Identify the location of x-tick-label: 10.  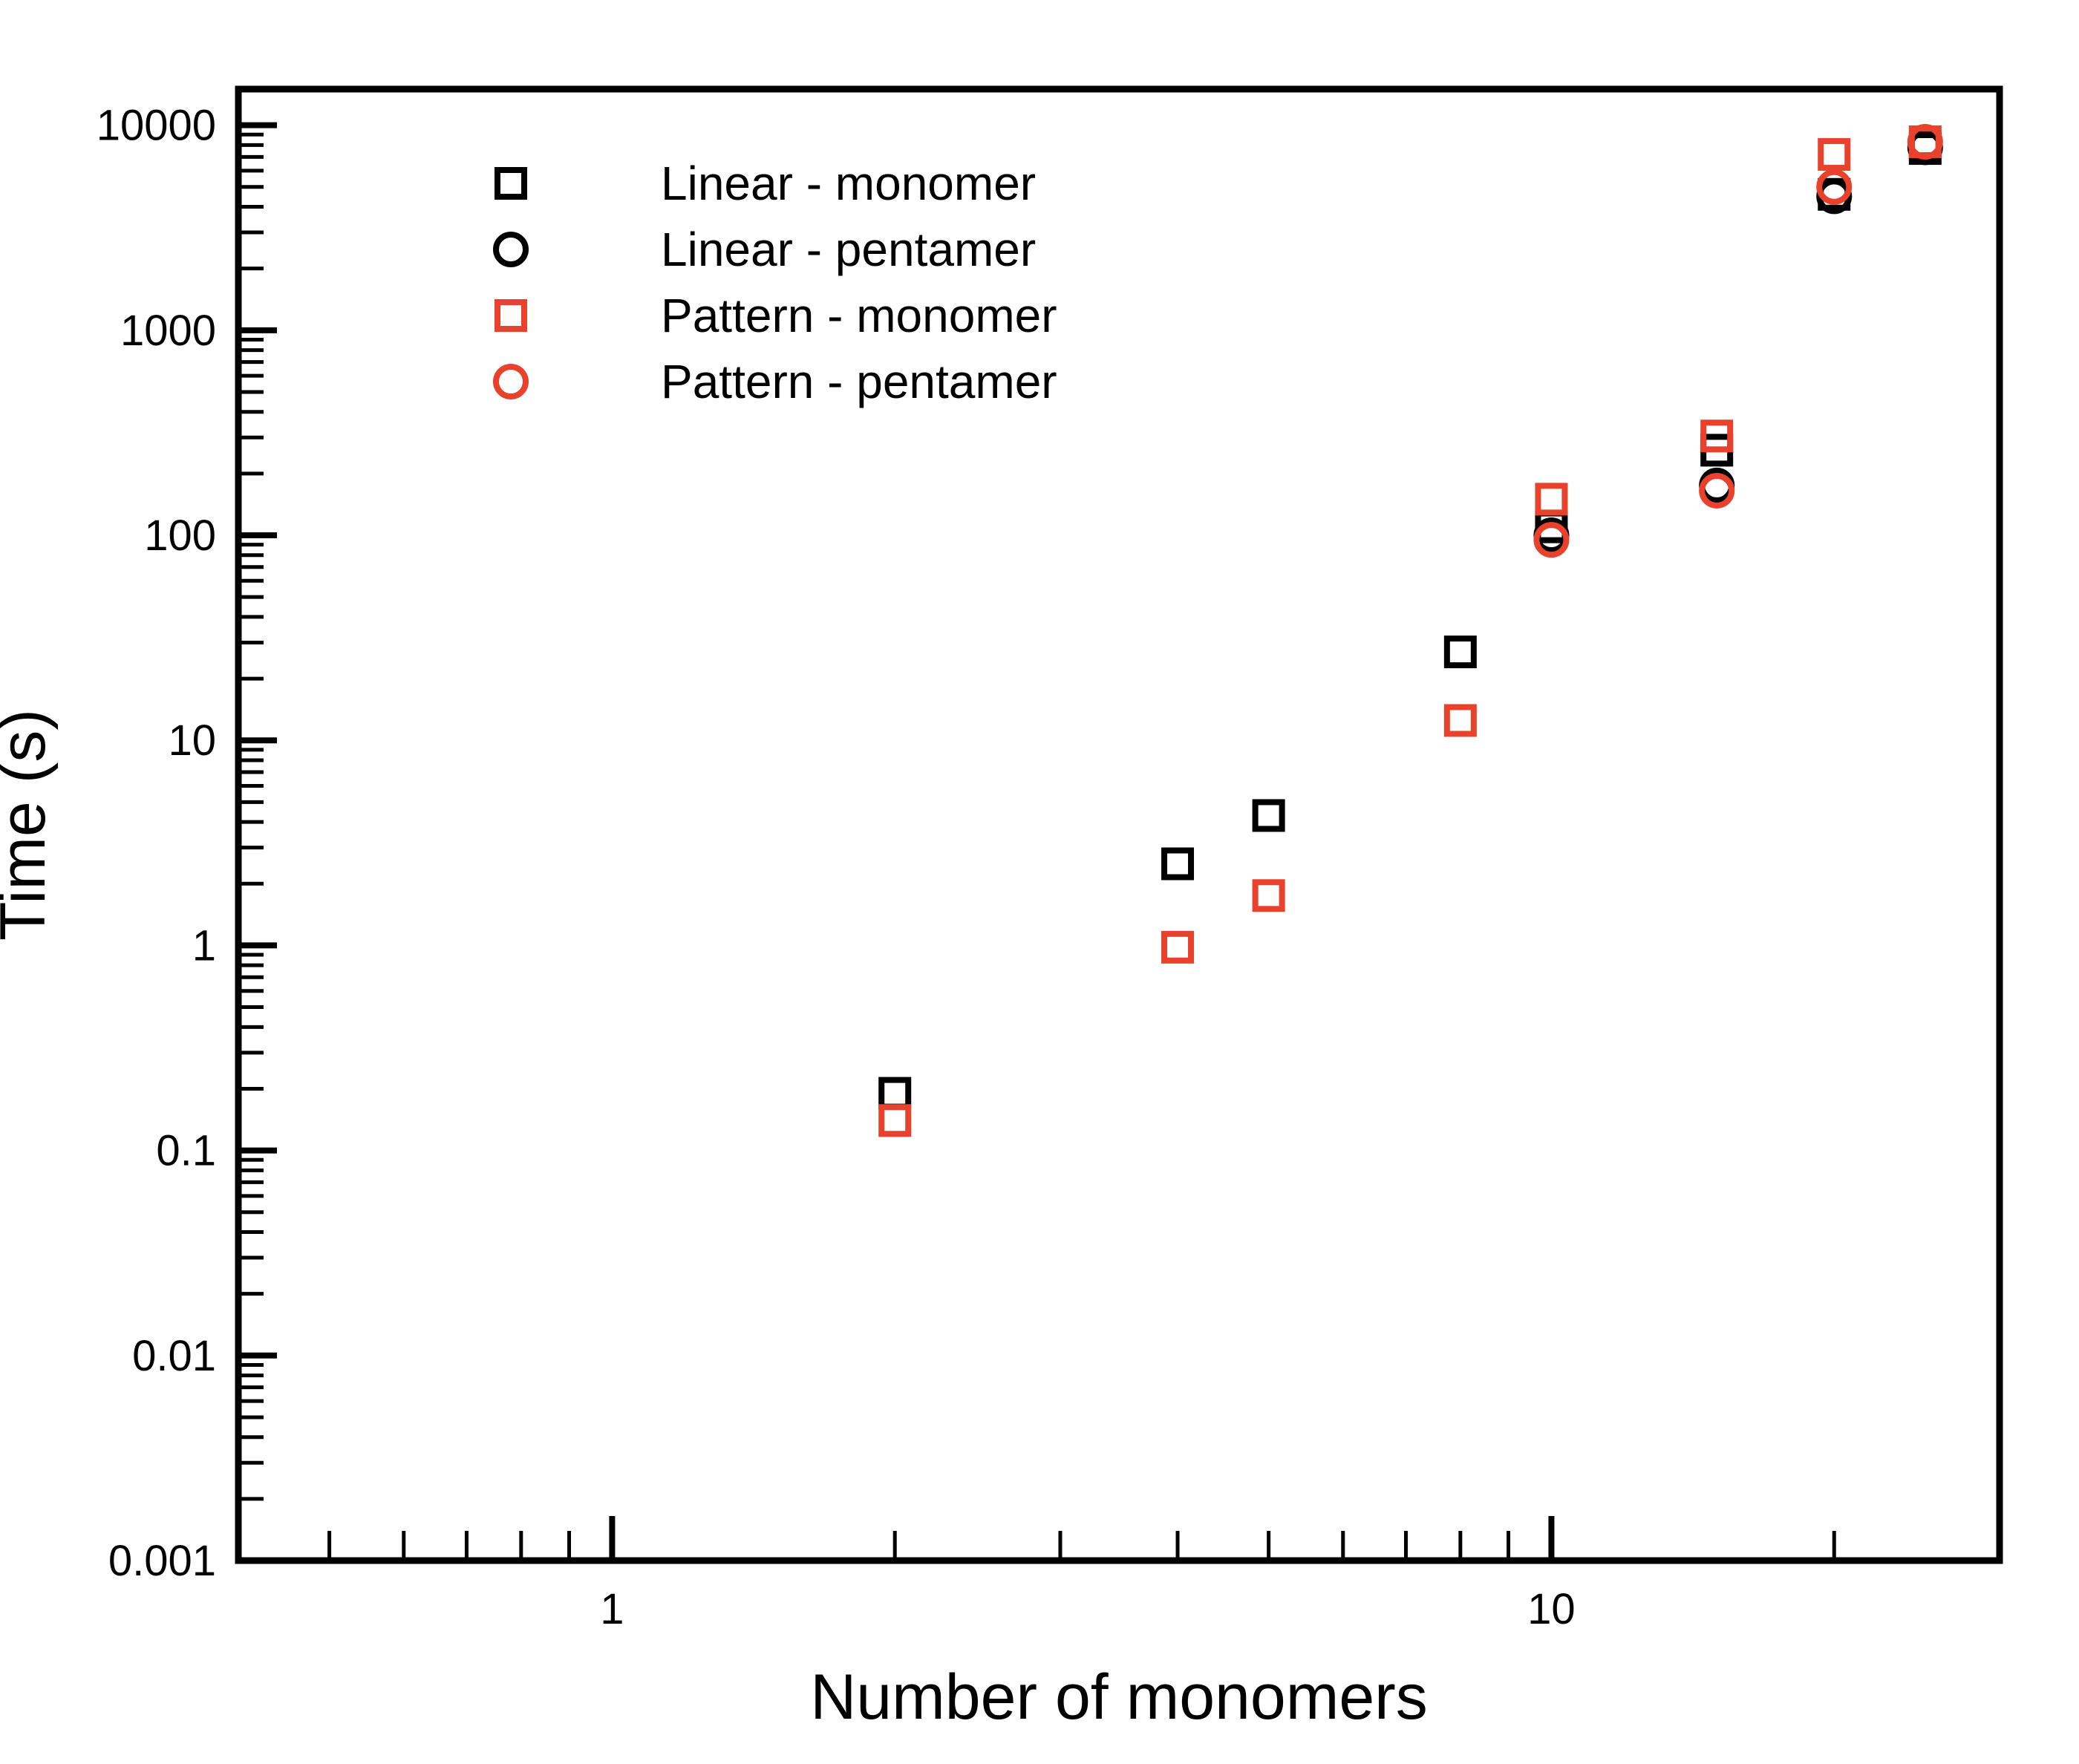
(1552, 1609).